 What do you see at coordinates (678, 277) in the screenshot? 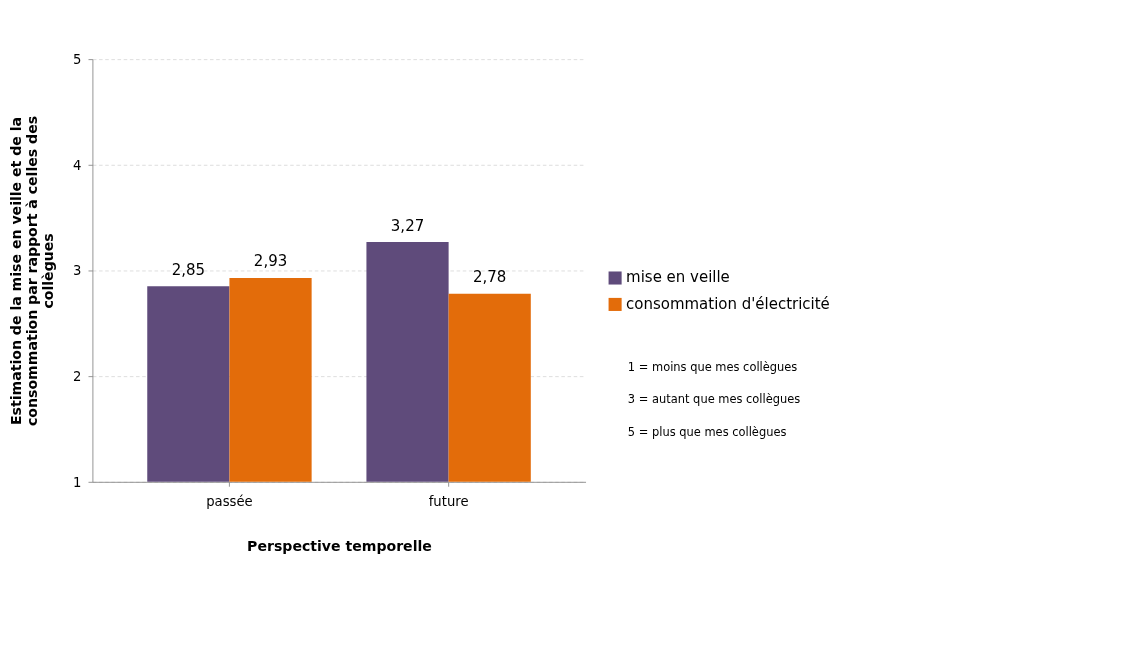
I see `legend-label: mise en veille` at bounding box center [678, 277].